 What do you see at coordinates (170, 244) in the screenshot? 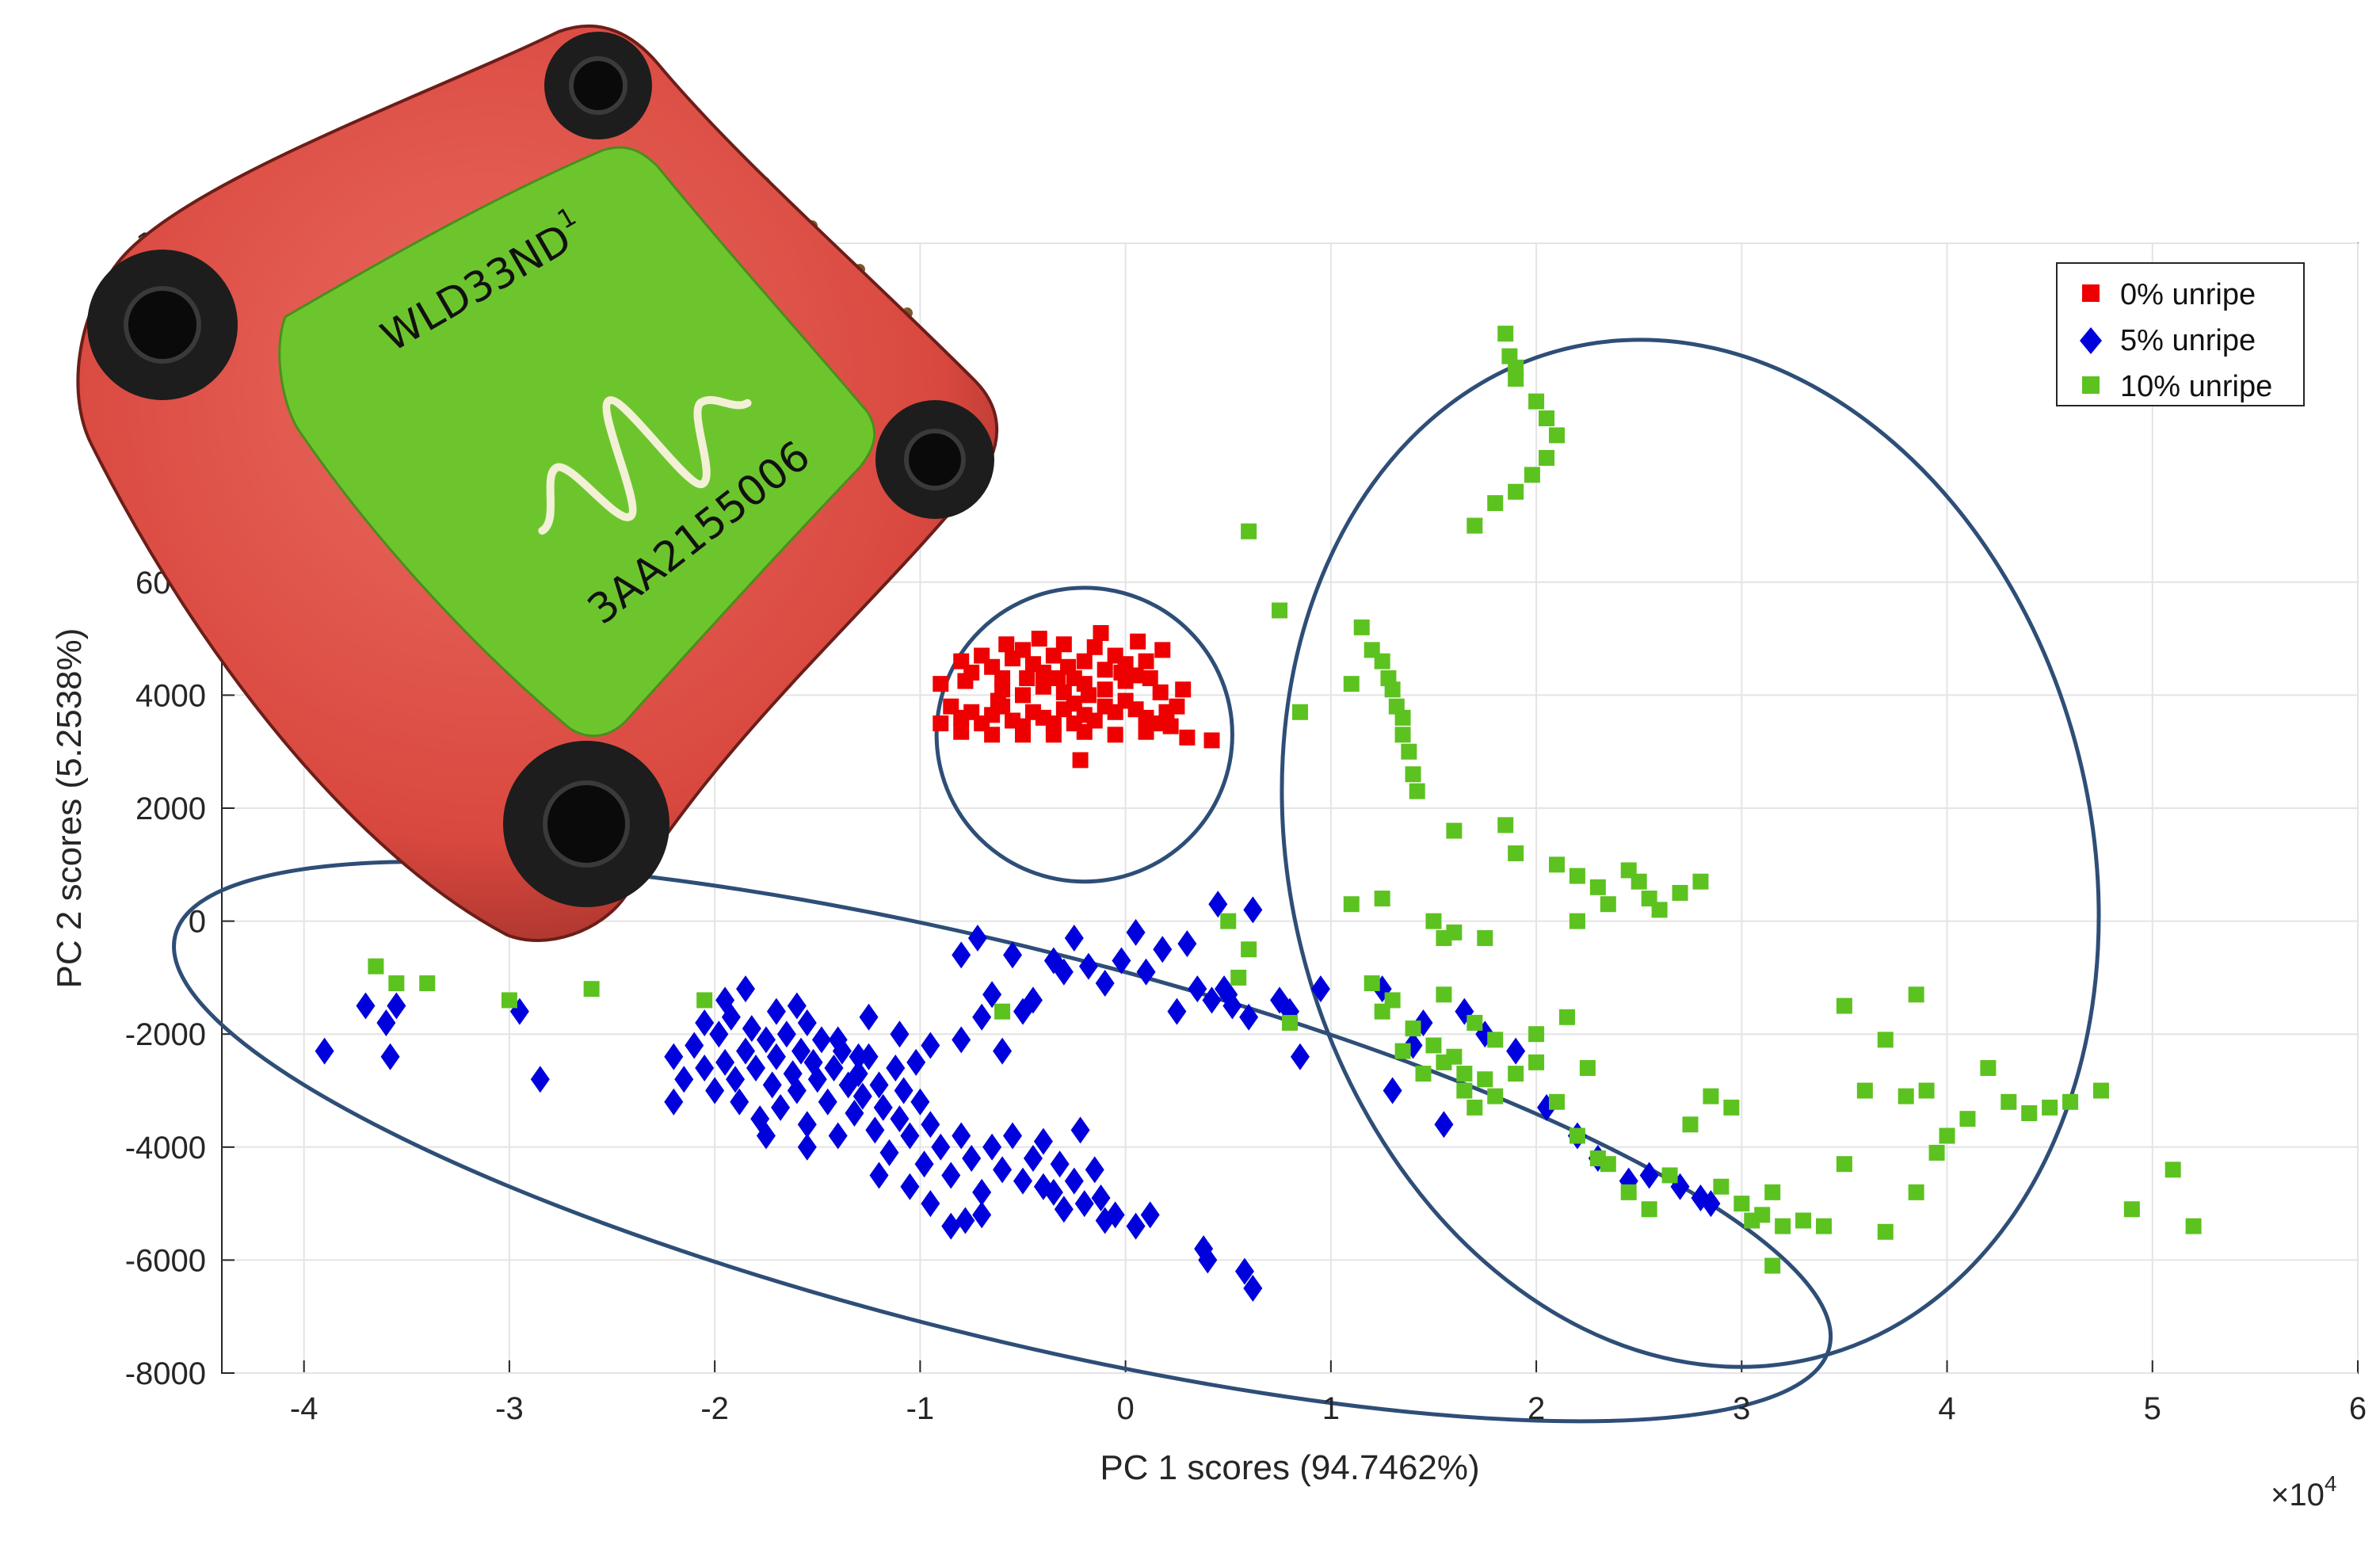
I see `y-tick-label: 1200` at bounding box center [170, 244].